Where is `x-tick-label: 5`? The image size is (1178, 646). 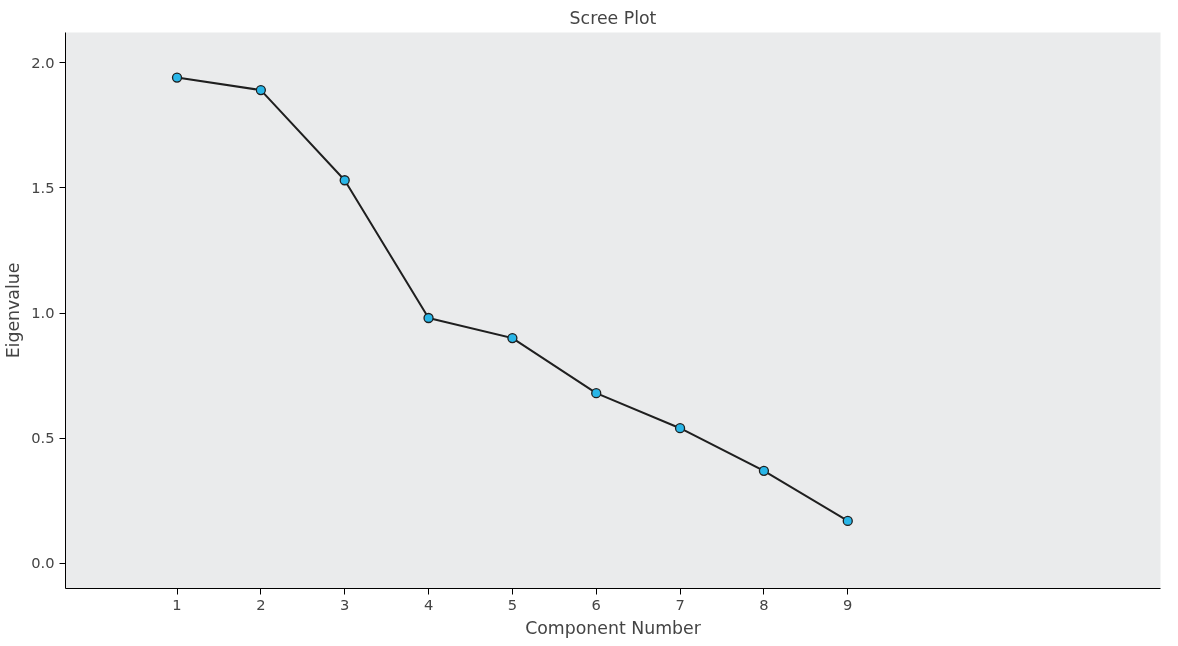 x-tick-label: 5 is located at coordinates (512, 604).